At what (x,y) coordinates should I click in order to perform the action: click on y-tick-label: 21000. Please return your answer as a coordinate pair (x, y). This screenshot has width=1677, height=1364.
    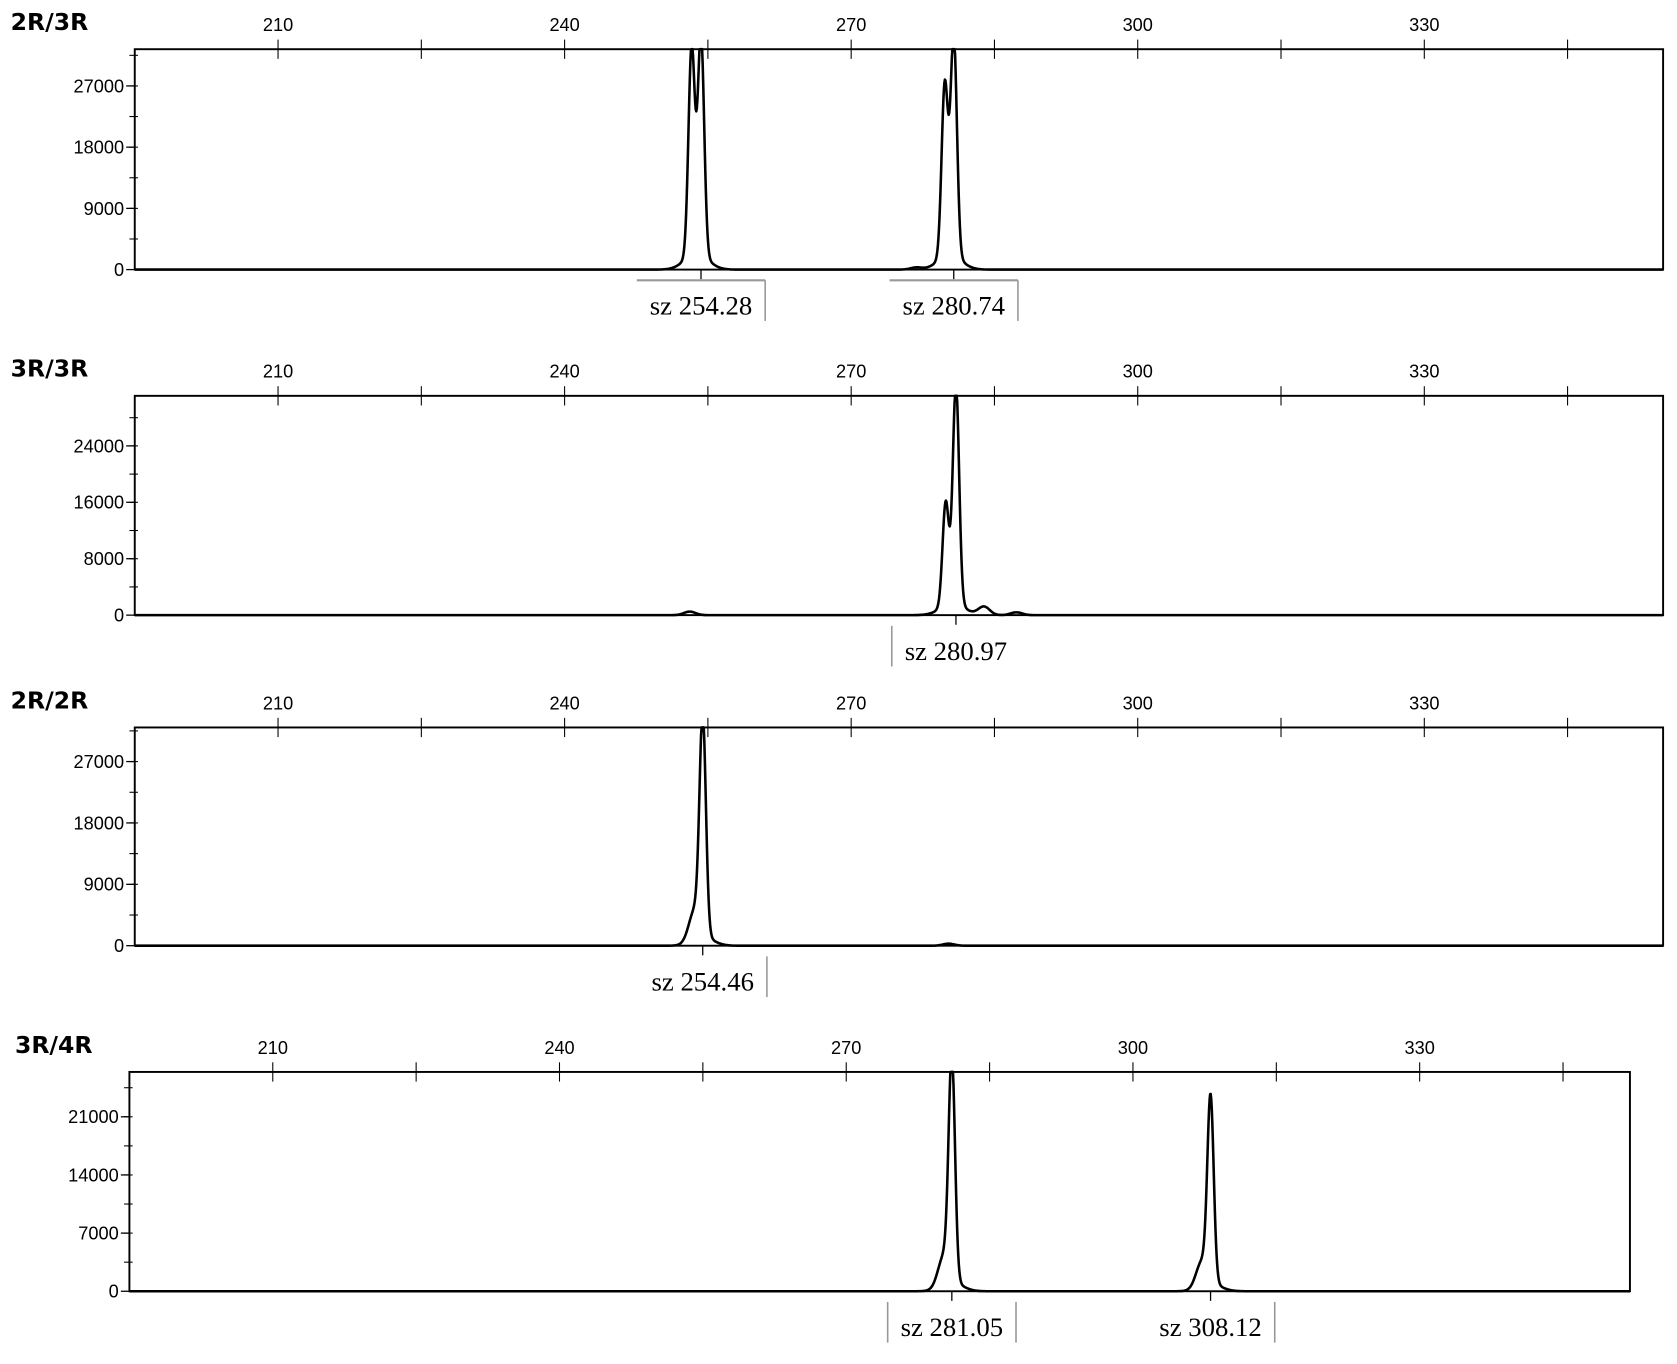
    Looking at the image, I should click on (93, 1117).